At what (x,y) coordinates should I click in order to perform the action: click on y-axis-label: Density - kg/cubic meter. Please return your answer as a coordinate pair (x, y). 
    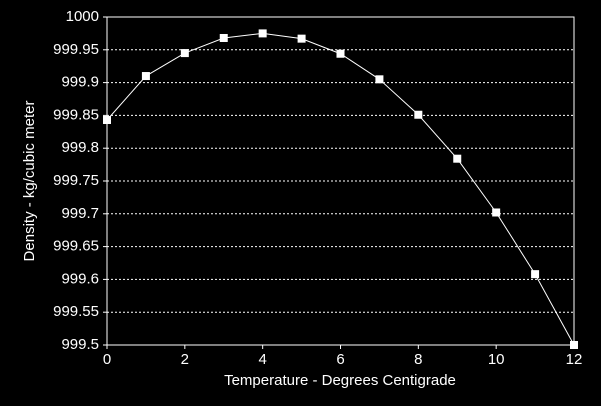
    Looking at the image, I should click on (29, 181).